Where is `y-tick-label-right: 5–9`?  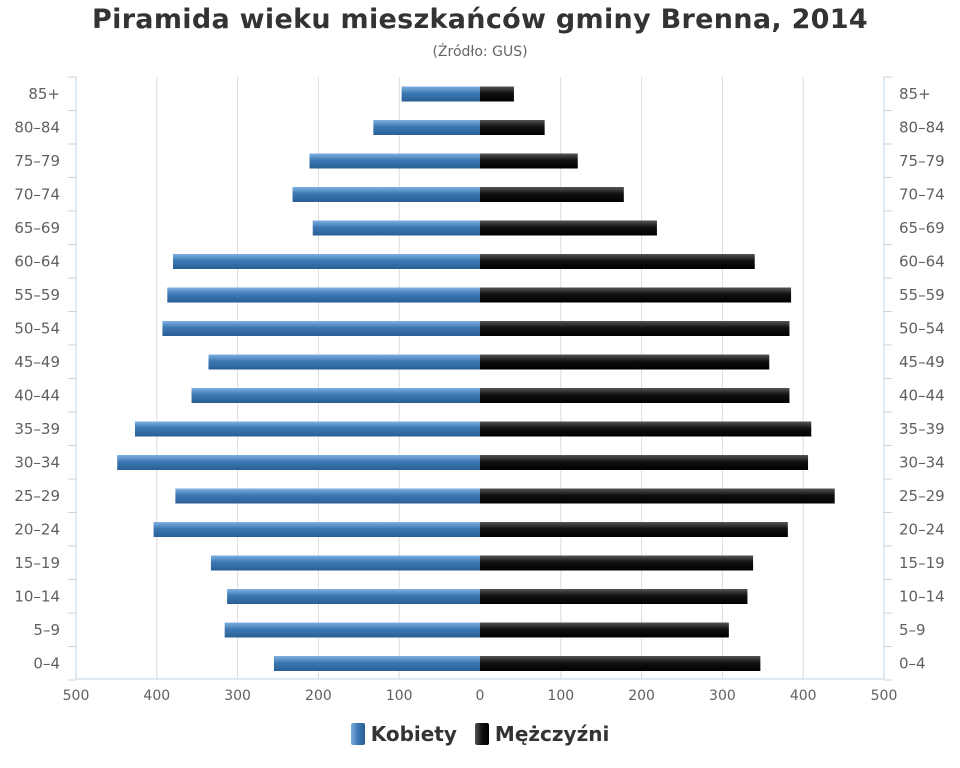 y-tick-label-right: 5–9 is located at coordinates (912, 630).